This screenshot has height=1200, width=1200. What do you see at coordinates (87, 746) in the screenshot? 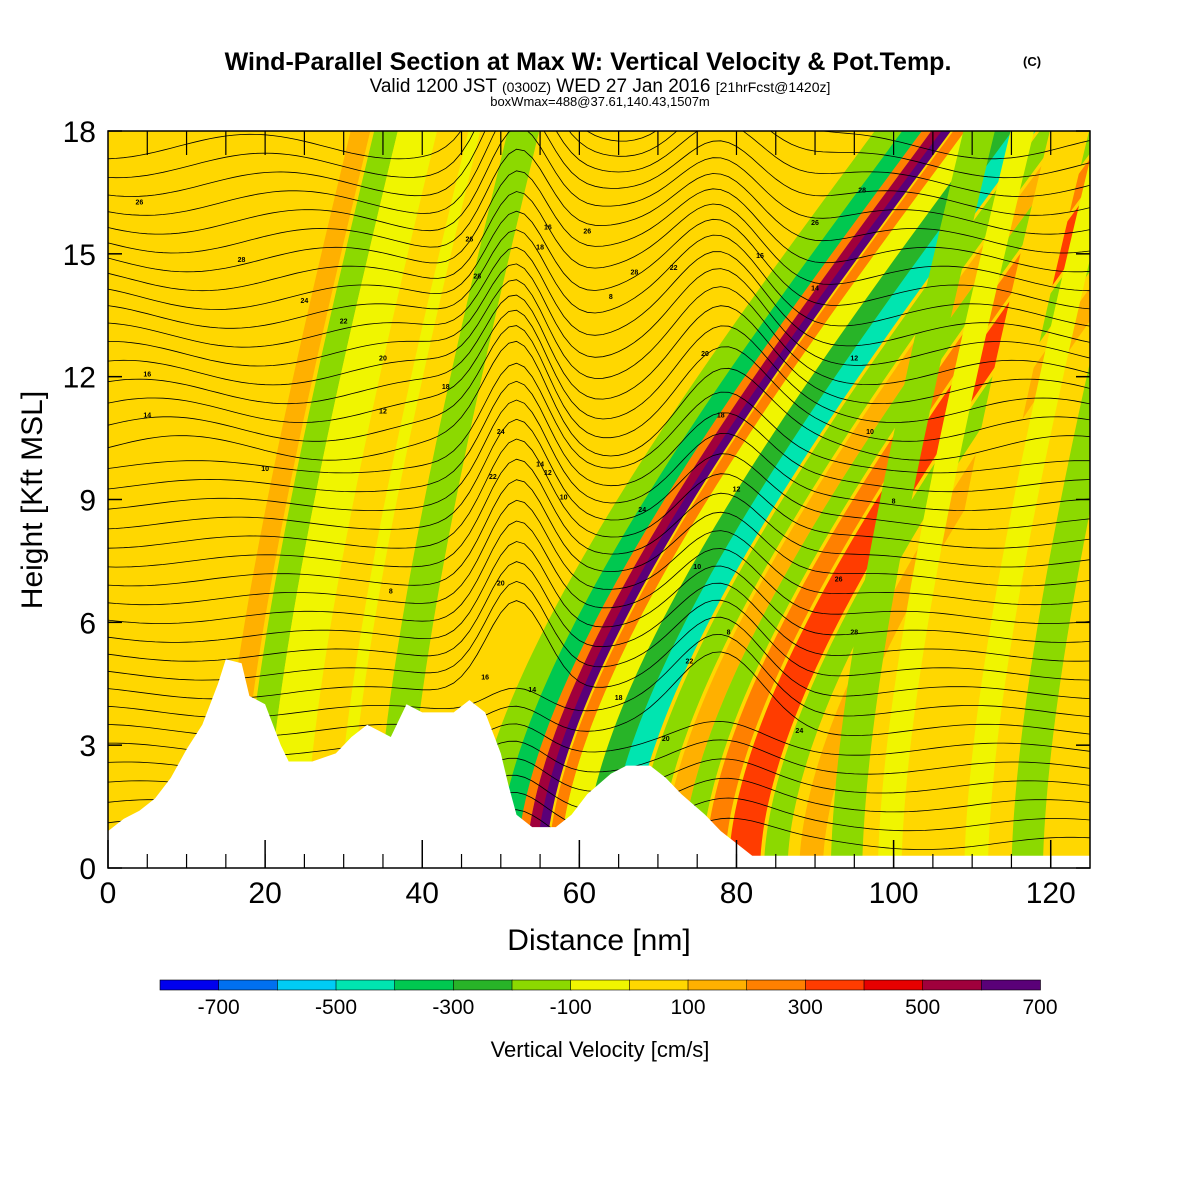
I see `y-tick-label: 3` at bounding box center [87, 746].